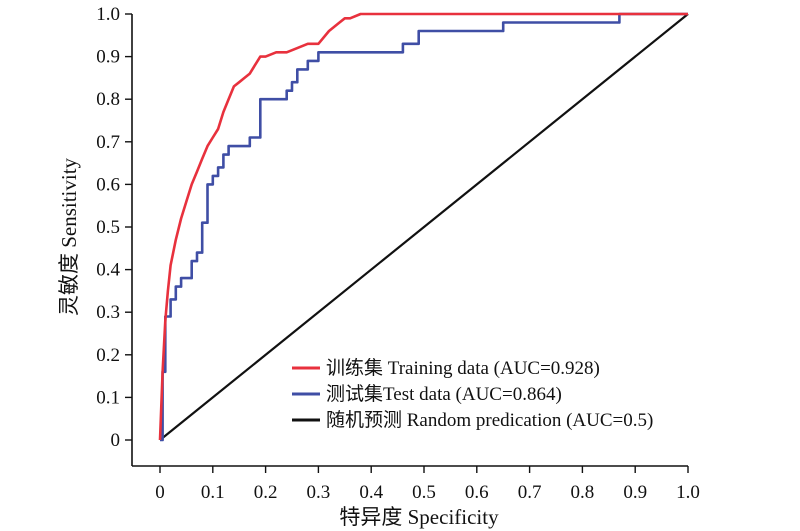  Describe the element at coordinates (688, 492) in the screenshot. I see `x-tick-label: 1.0` at that location.